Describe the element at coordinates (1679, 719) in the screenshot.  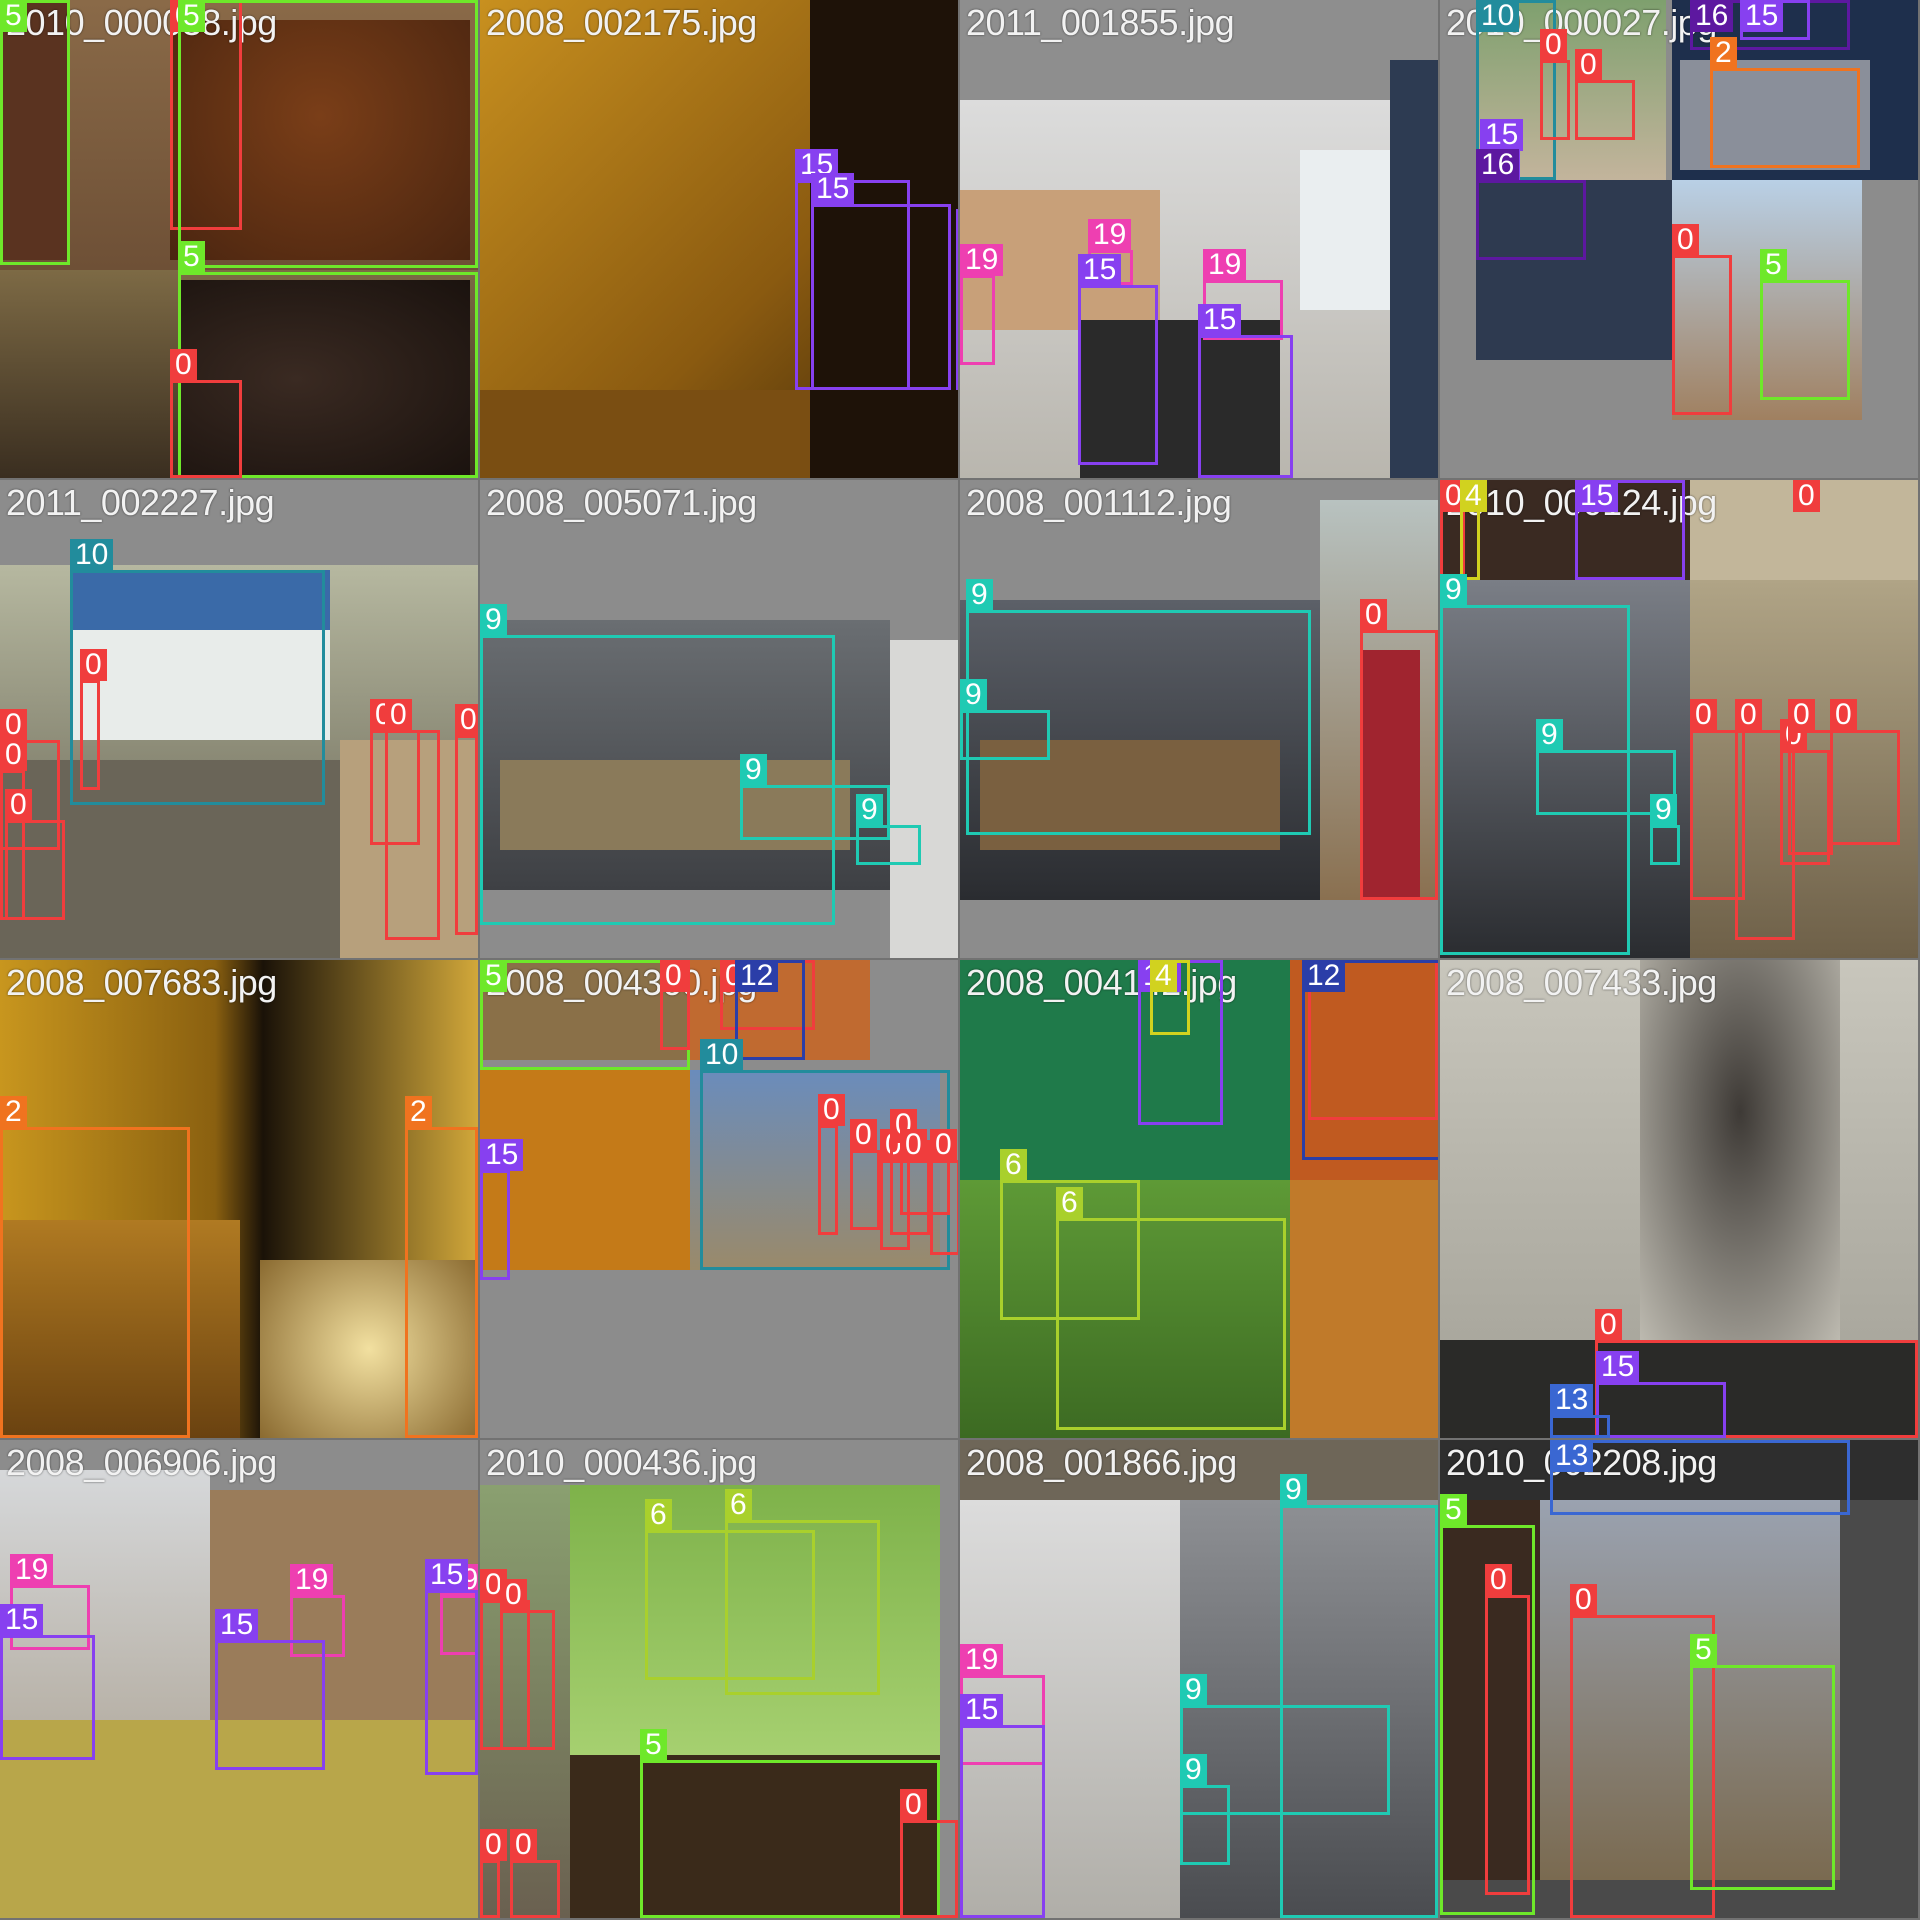
I see `mosaic-tile: 2010_000124.jpg0415099900000` at that location.